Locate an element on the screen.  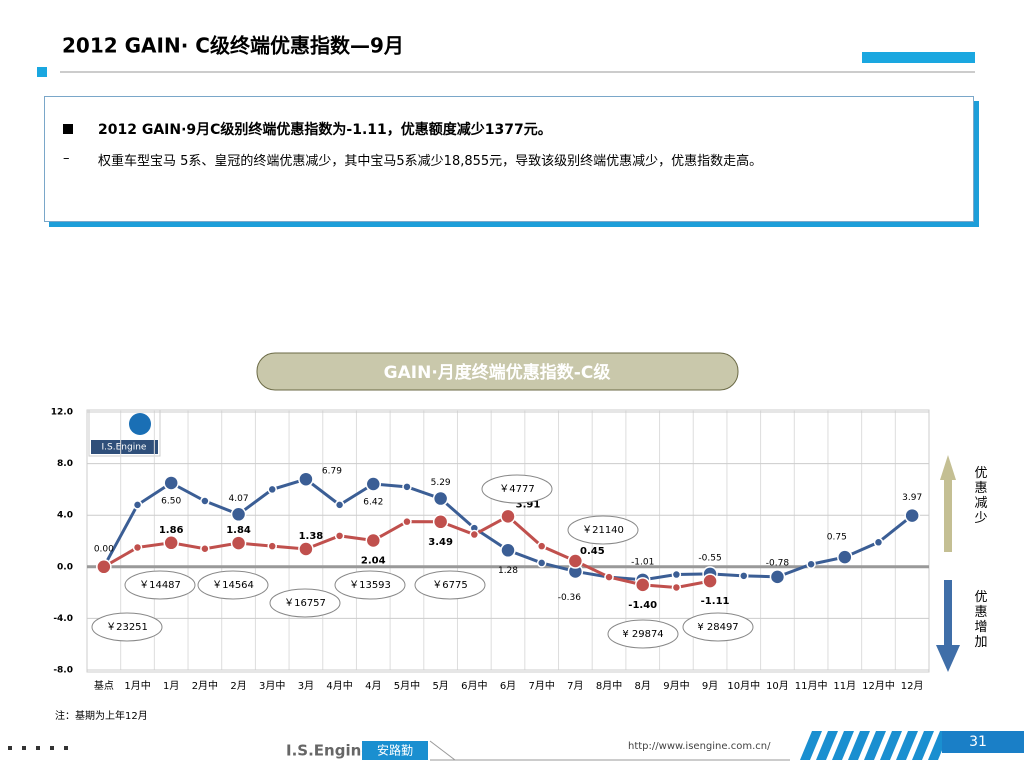
page-number: 31 is located at coordinates (978, 742).